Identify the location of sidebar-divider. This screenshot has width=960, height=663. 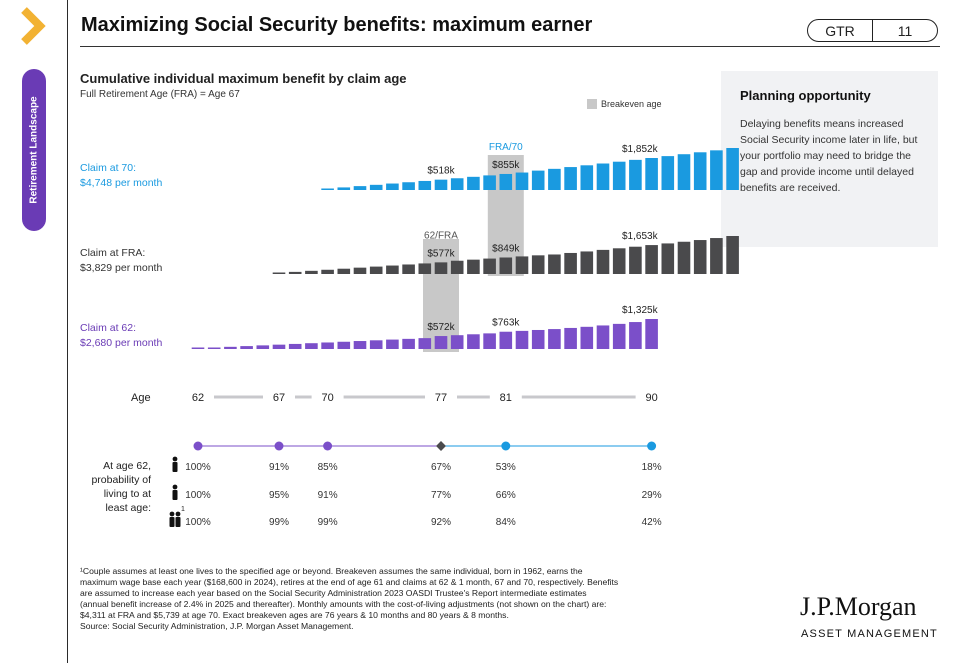
(67, 331).